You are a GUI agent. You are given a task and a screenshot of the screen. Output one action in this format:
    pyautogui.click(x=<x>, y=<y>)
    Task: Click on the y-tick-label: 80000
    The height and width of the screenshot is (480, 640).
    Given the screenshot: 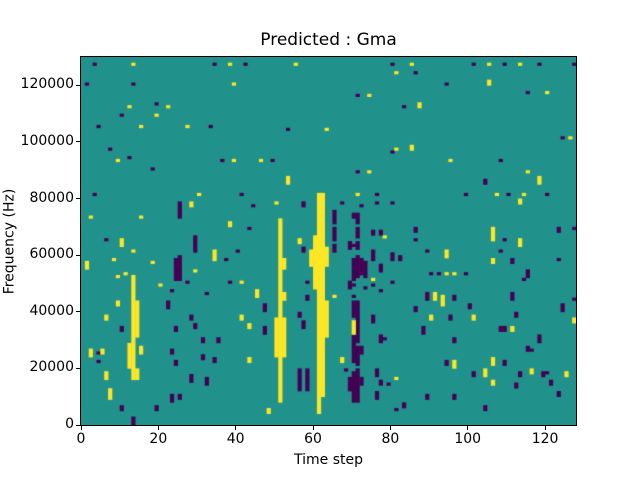 What is the action you would take?
    pyautogui.click(x=51, y=197)
    